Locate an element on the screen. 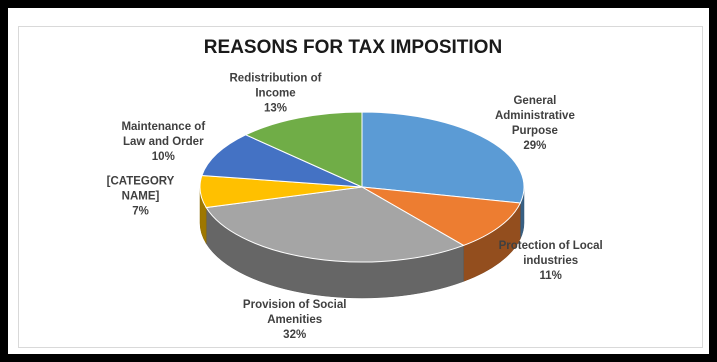 The width and height of the screenshot is (717, 362). label-slice-4: Maintenance of Law and Order 10% is located at coordinates (163, 142).